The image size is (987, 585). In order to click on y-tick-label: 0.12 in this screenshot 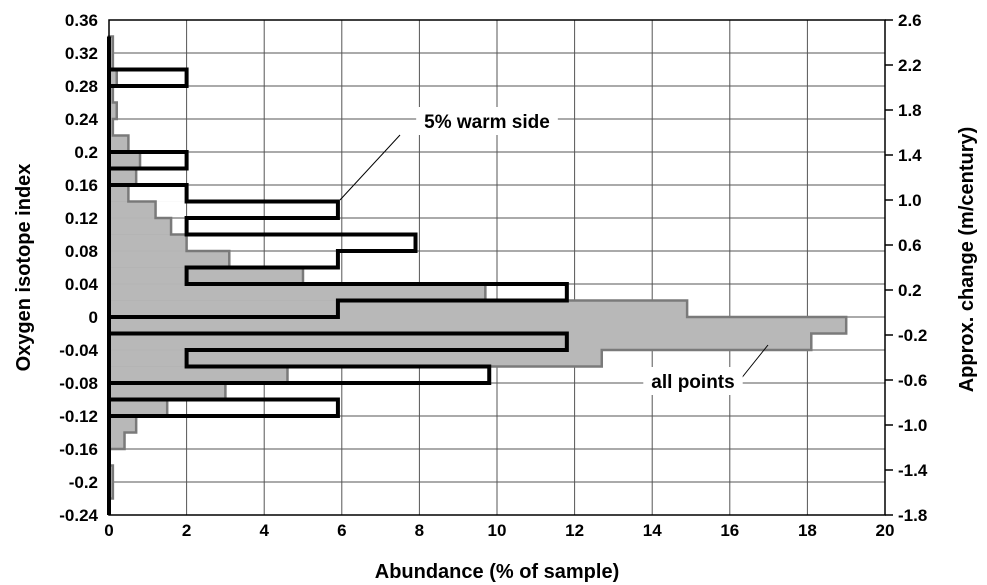, I will do `click(81, 218)`.